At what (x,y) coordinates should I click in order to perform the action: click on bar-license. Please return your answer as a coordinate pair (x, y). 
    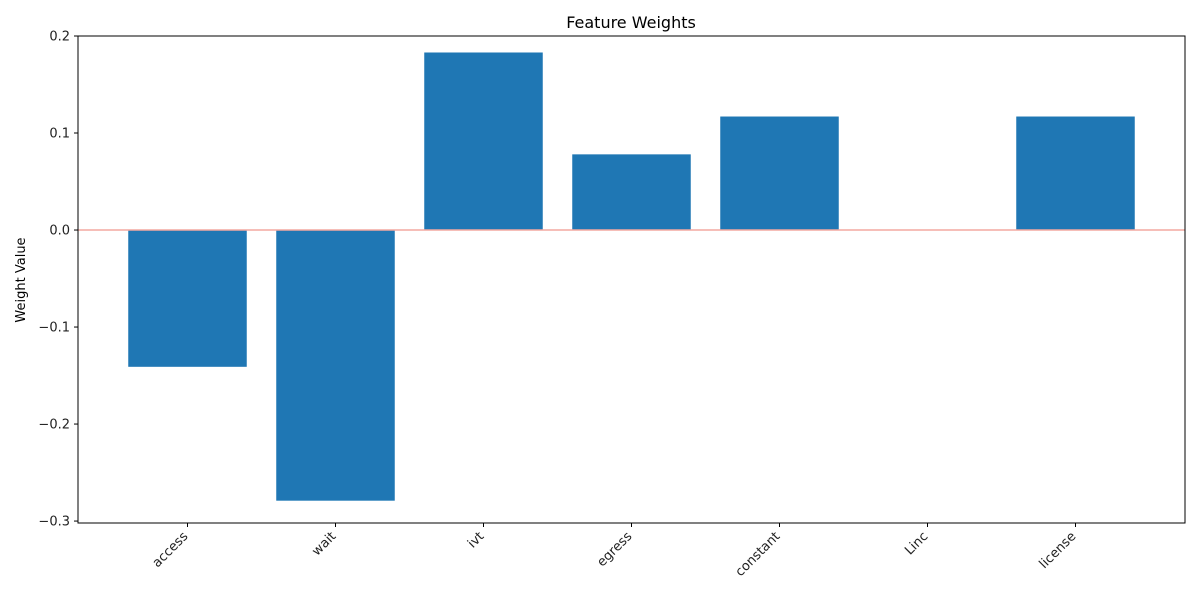
    Looking at the image, I should click on (1075, 173).